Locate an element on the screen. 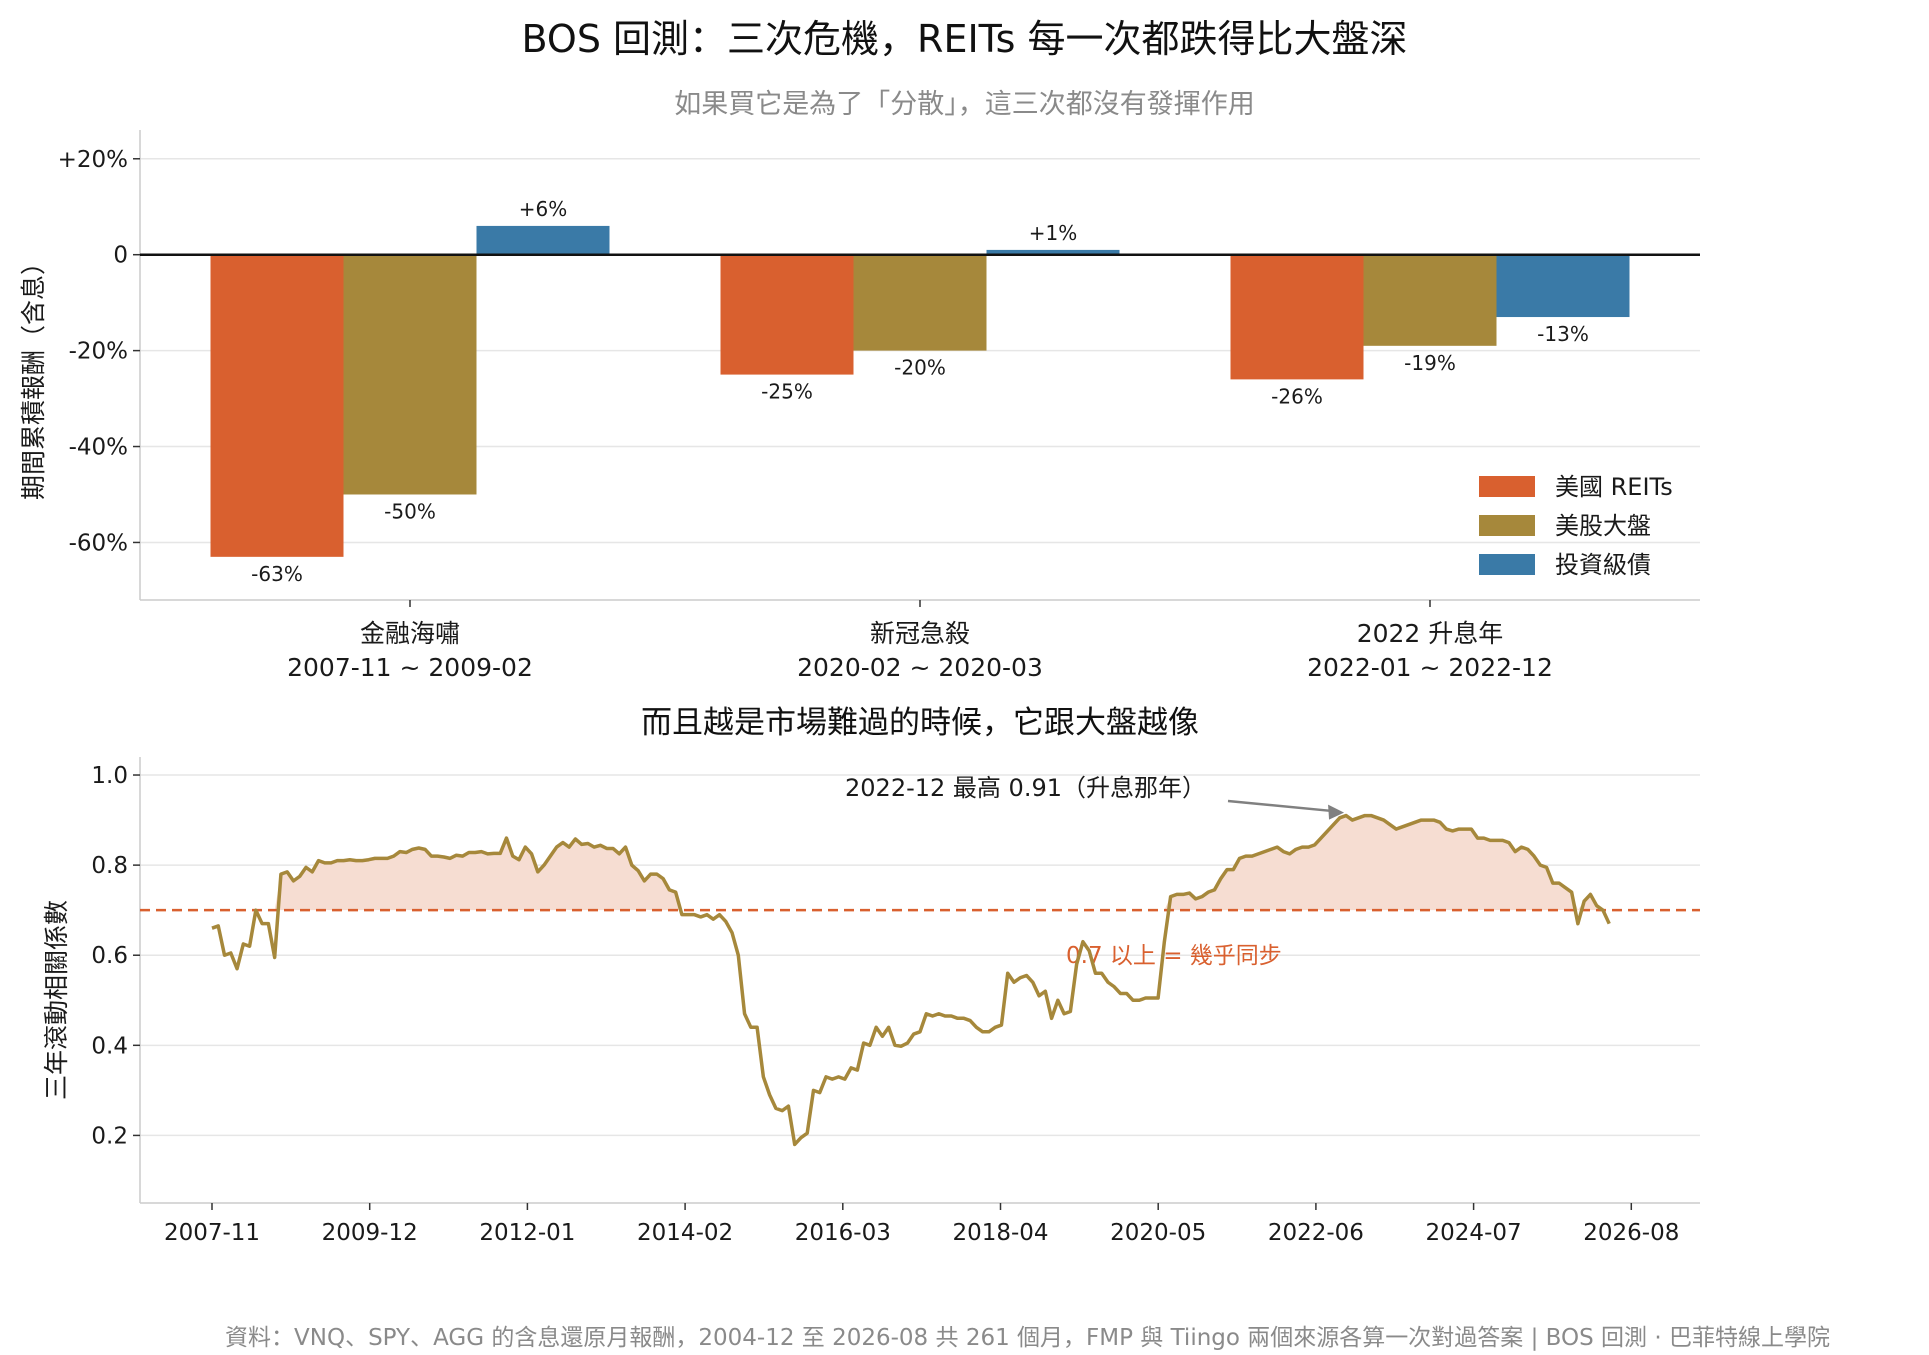  chart-title: BOS 回測：三次危機，REITs 每一次都跌得比大盤深 is located at coordinates (964, 39).